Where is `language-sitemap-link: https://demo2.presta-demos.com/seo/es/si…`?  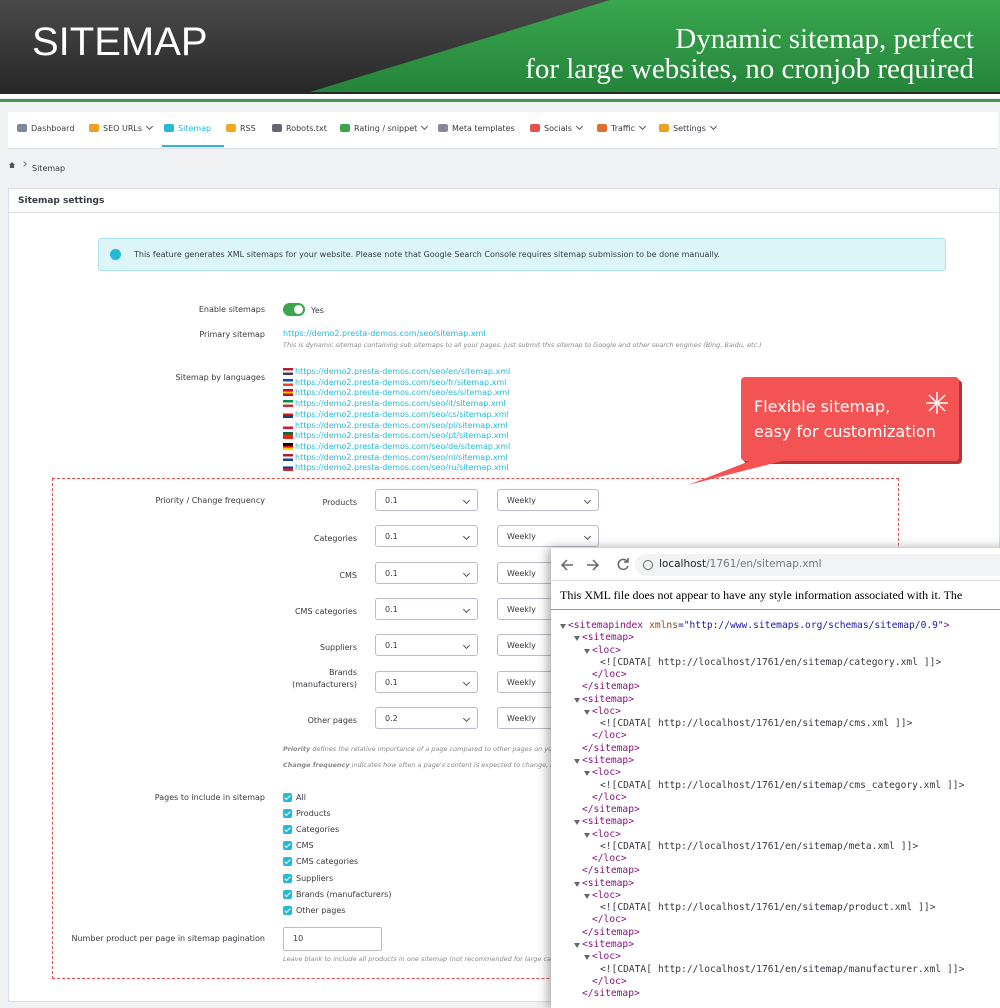
language-sitemap-link: https://demo2.presta-demos.com/seo/es/si… is located at coordinates (402, 393).